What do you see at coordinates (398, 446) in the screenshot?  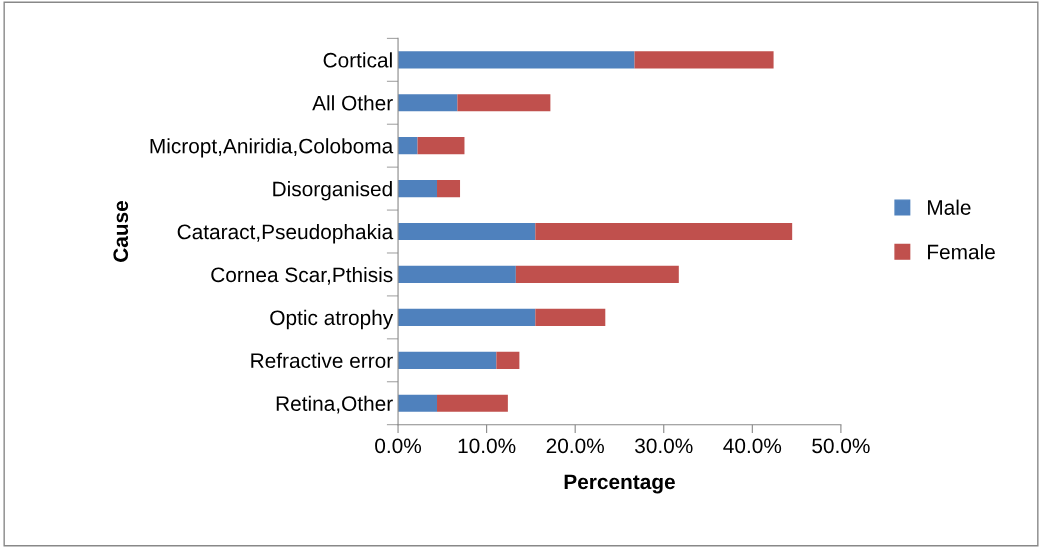 I see `x-tick-label: 0.0%` at bounding box center [398, 446].